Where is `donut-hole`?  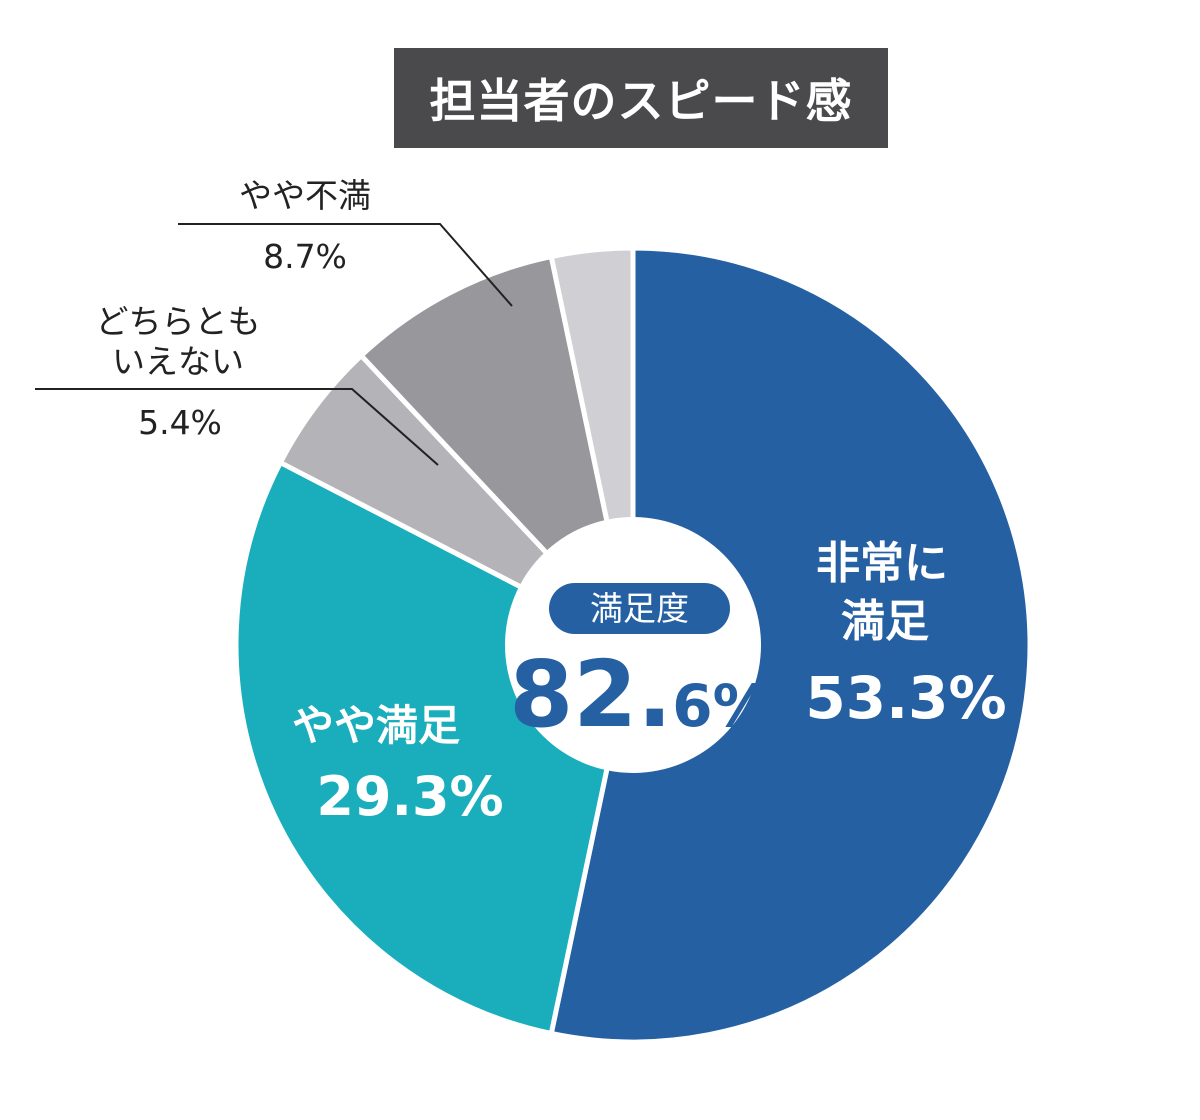
donut-hole is located at coordinates (633, 645).